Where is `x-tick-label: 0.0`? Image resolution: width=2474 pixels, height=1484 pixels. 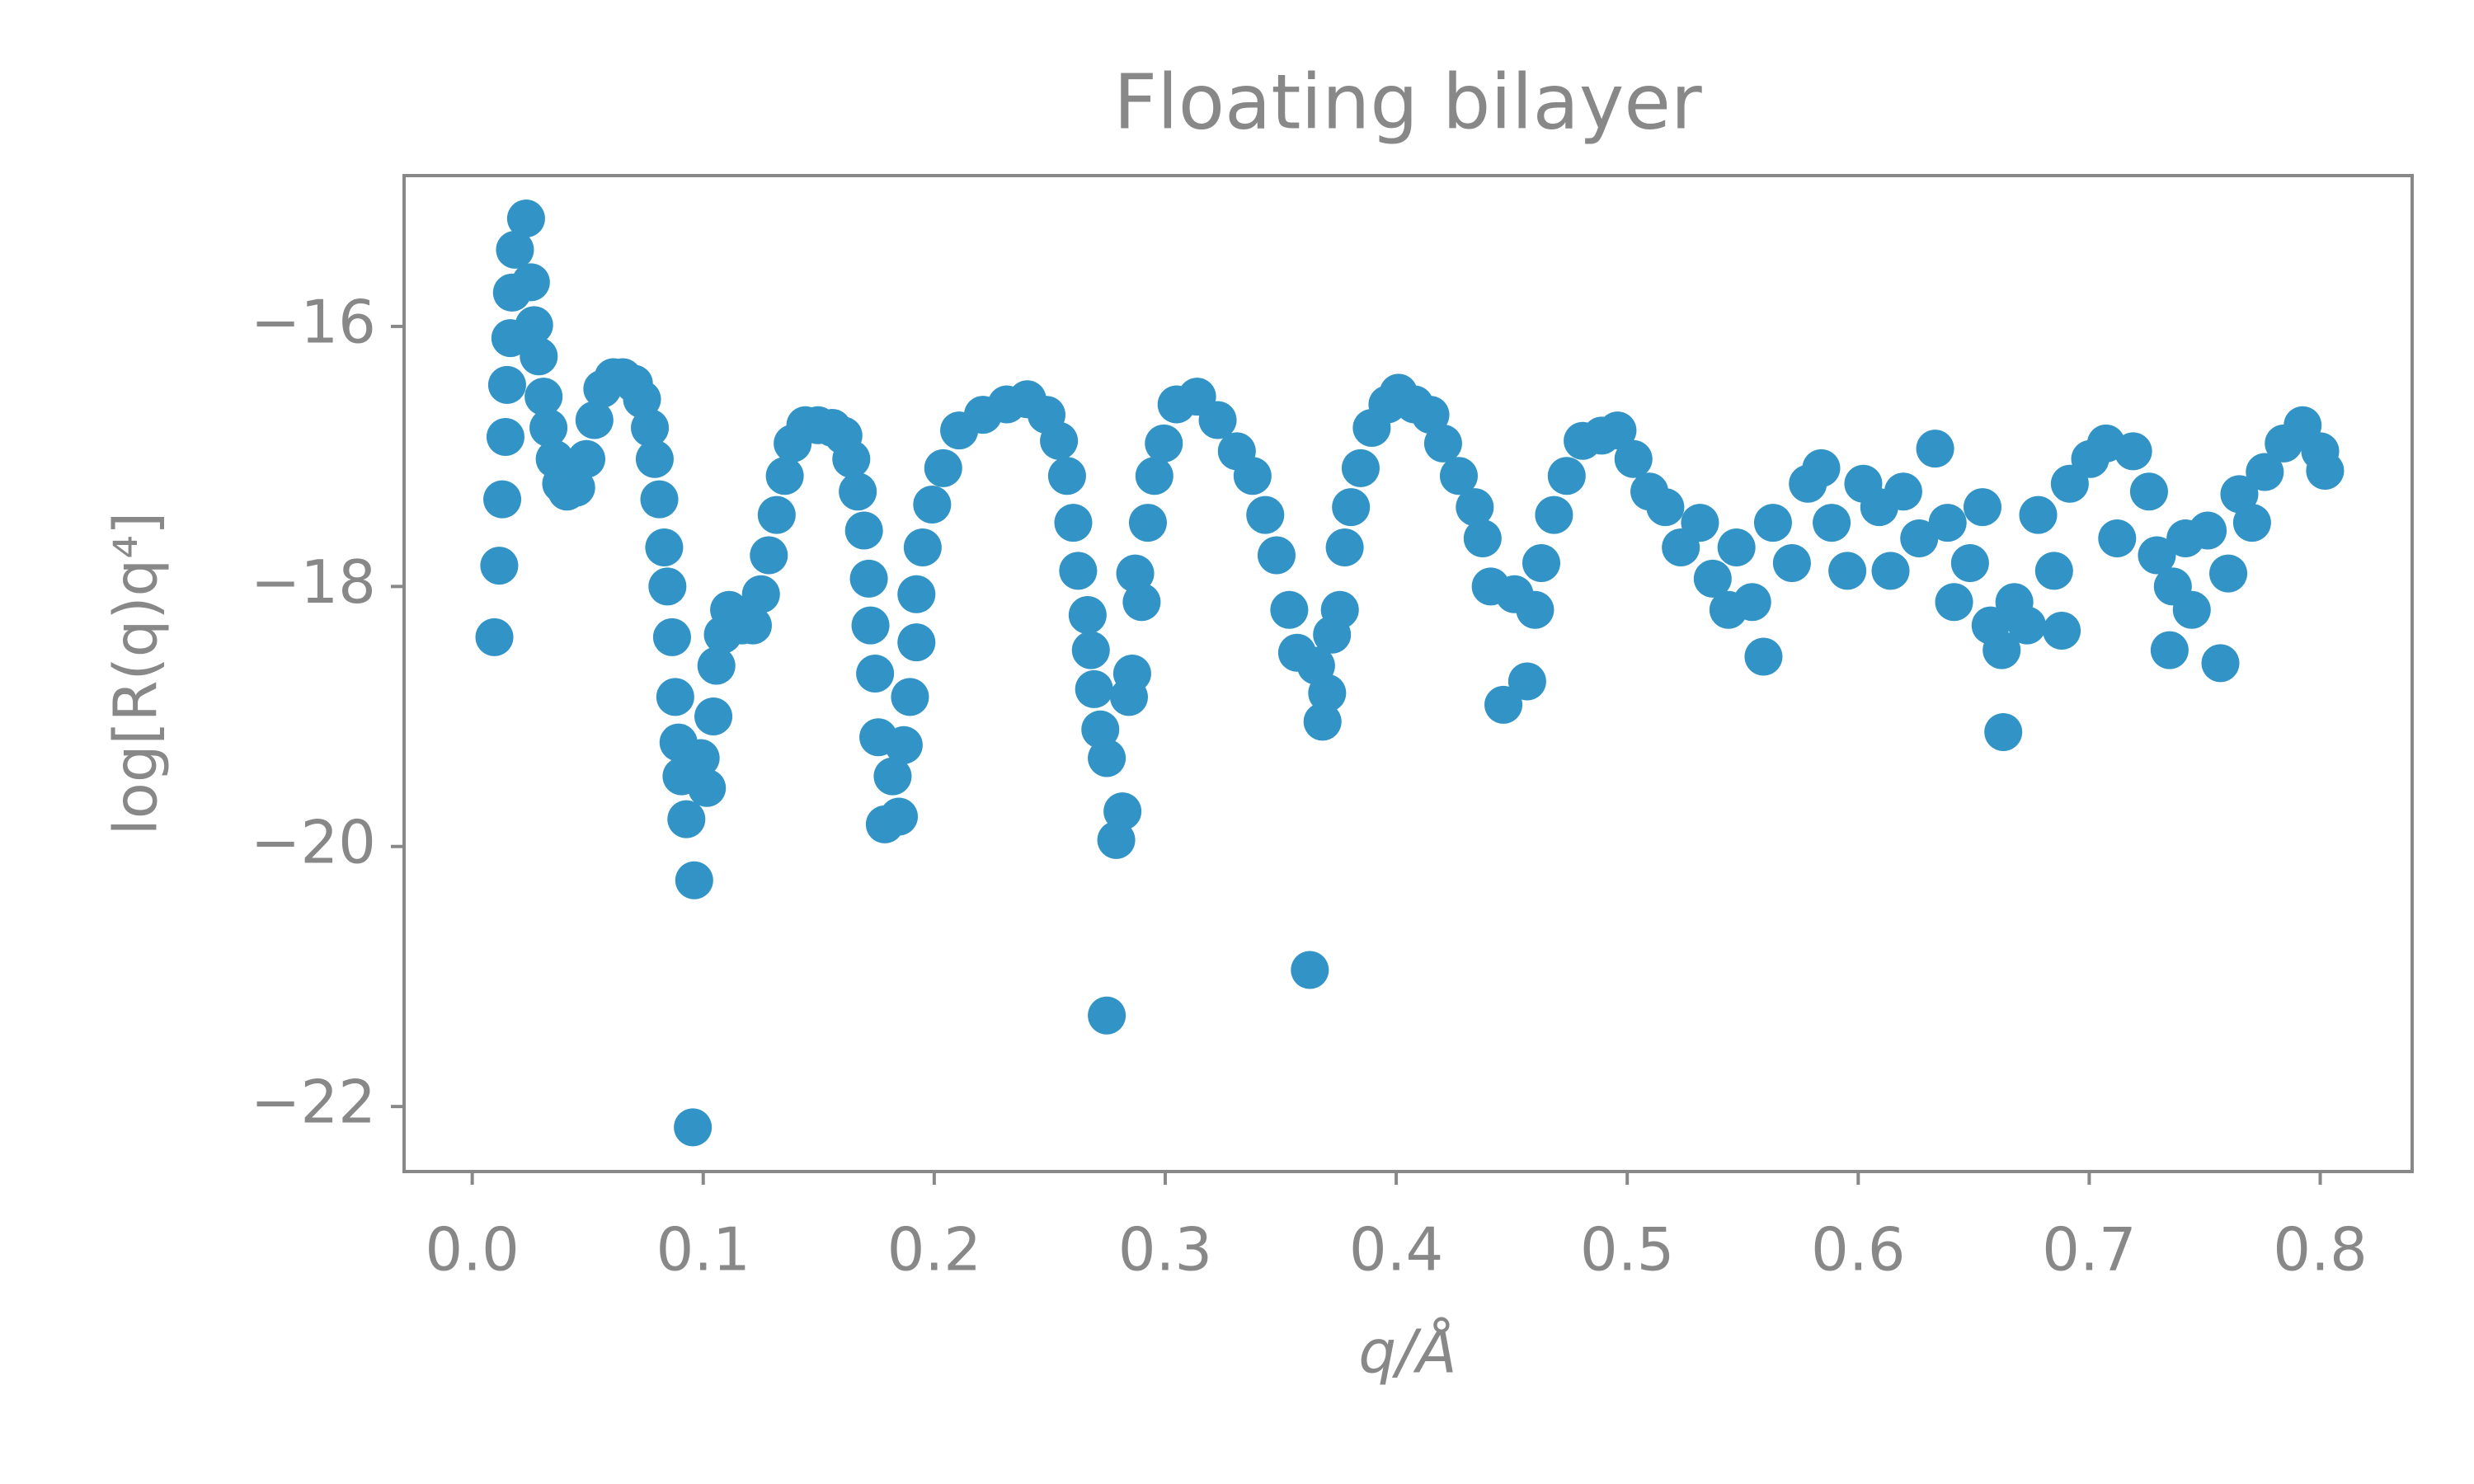
x-tick-label: 0.0 is located at coordinates (472, 1249).